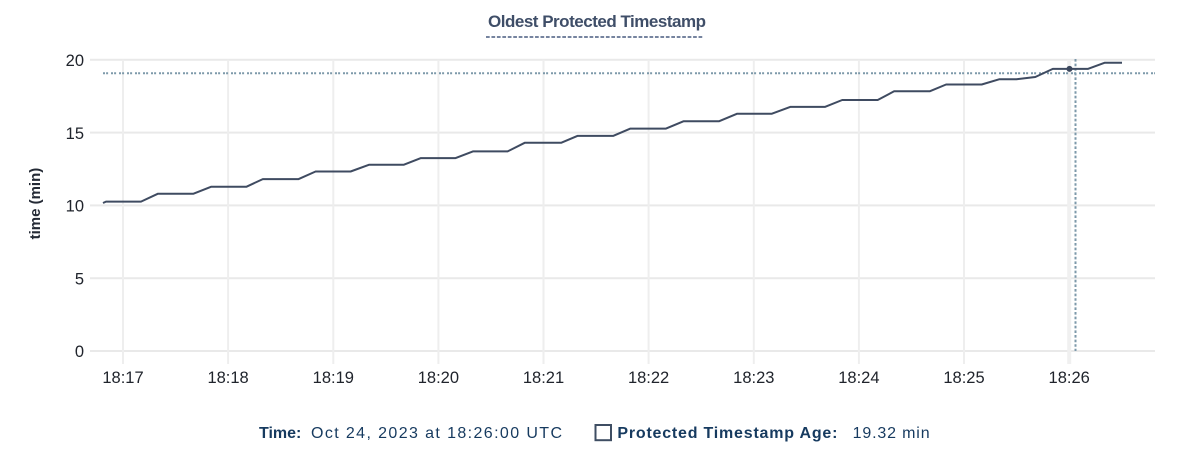 The width and height of the screenshot is (1194, 471). Describe the element at coordinates (753, 378) in the screenshot. I see `svg-text: 18:23` at that location.